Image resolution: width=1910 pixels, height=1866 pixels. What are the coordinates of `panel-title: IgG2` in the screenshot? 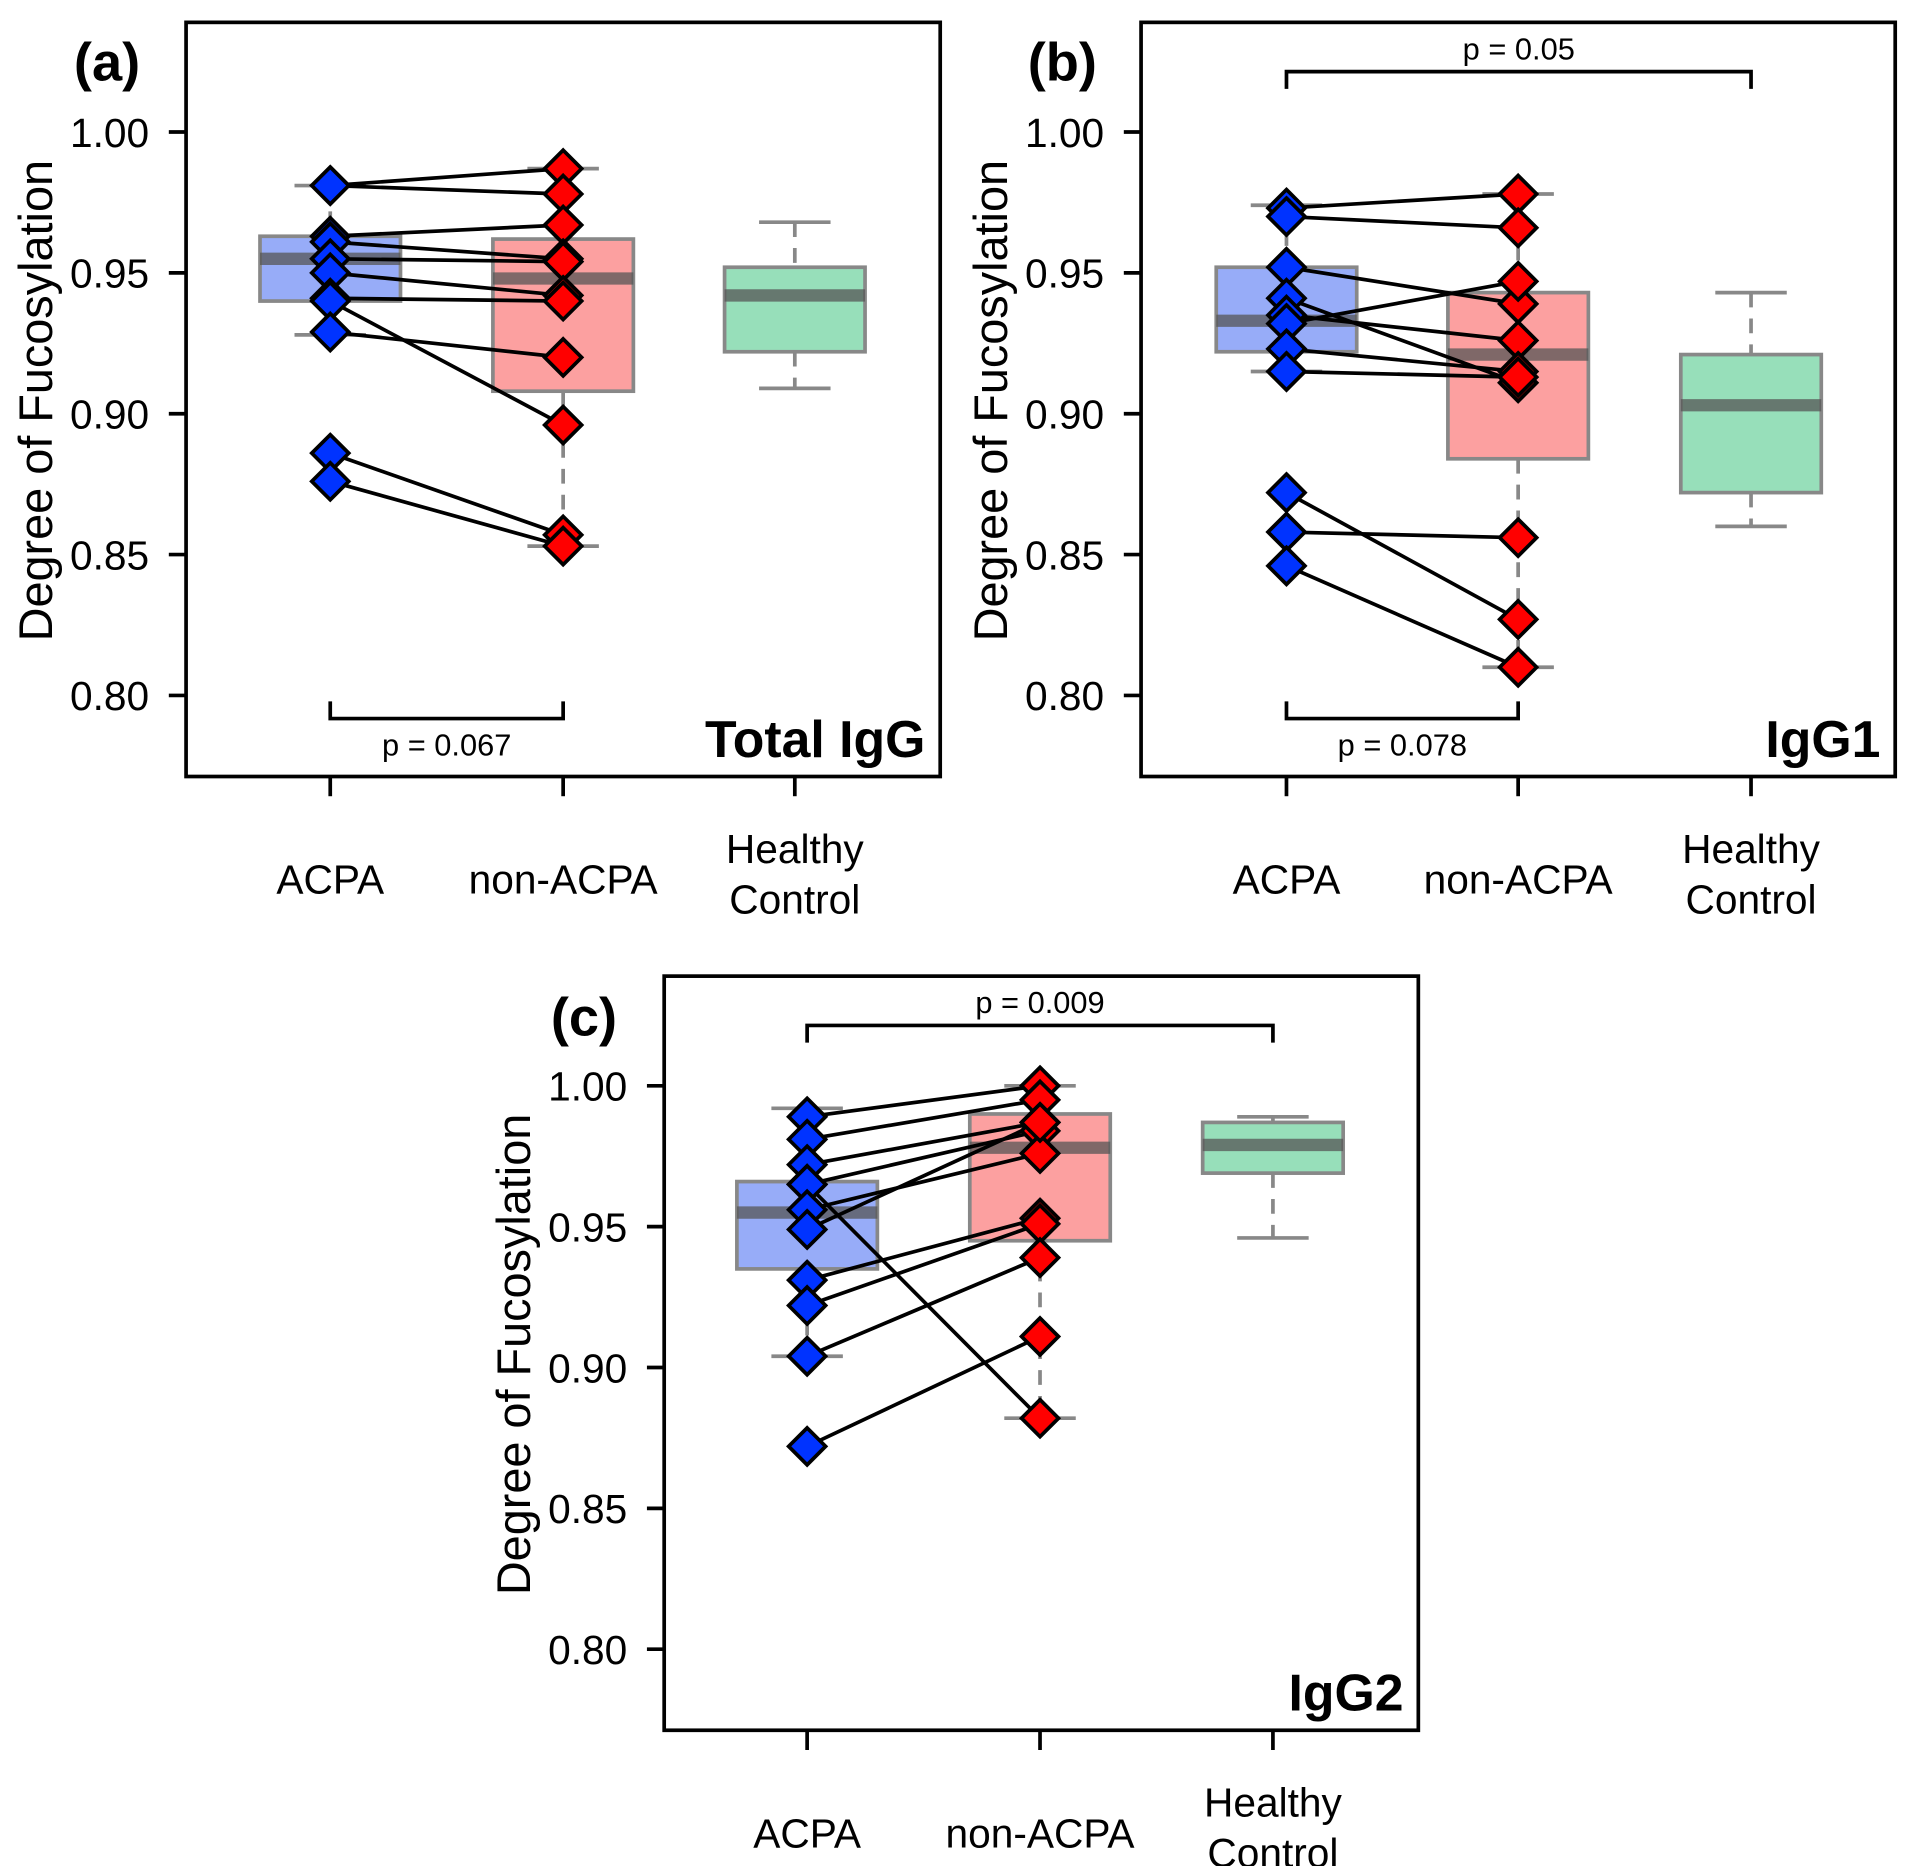 It's located at (1346, 1693).